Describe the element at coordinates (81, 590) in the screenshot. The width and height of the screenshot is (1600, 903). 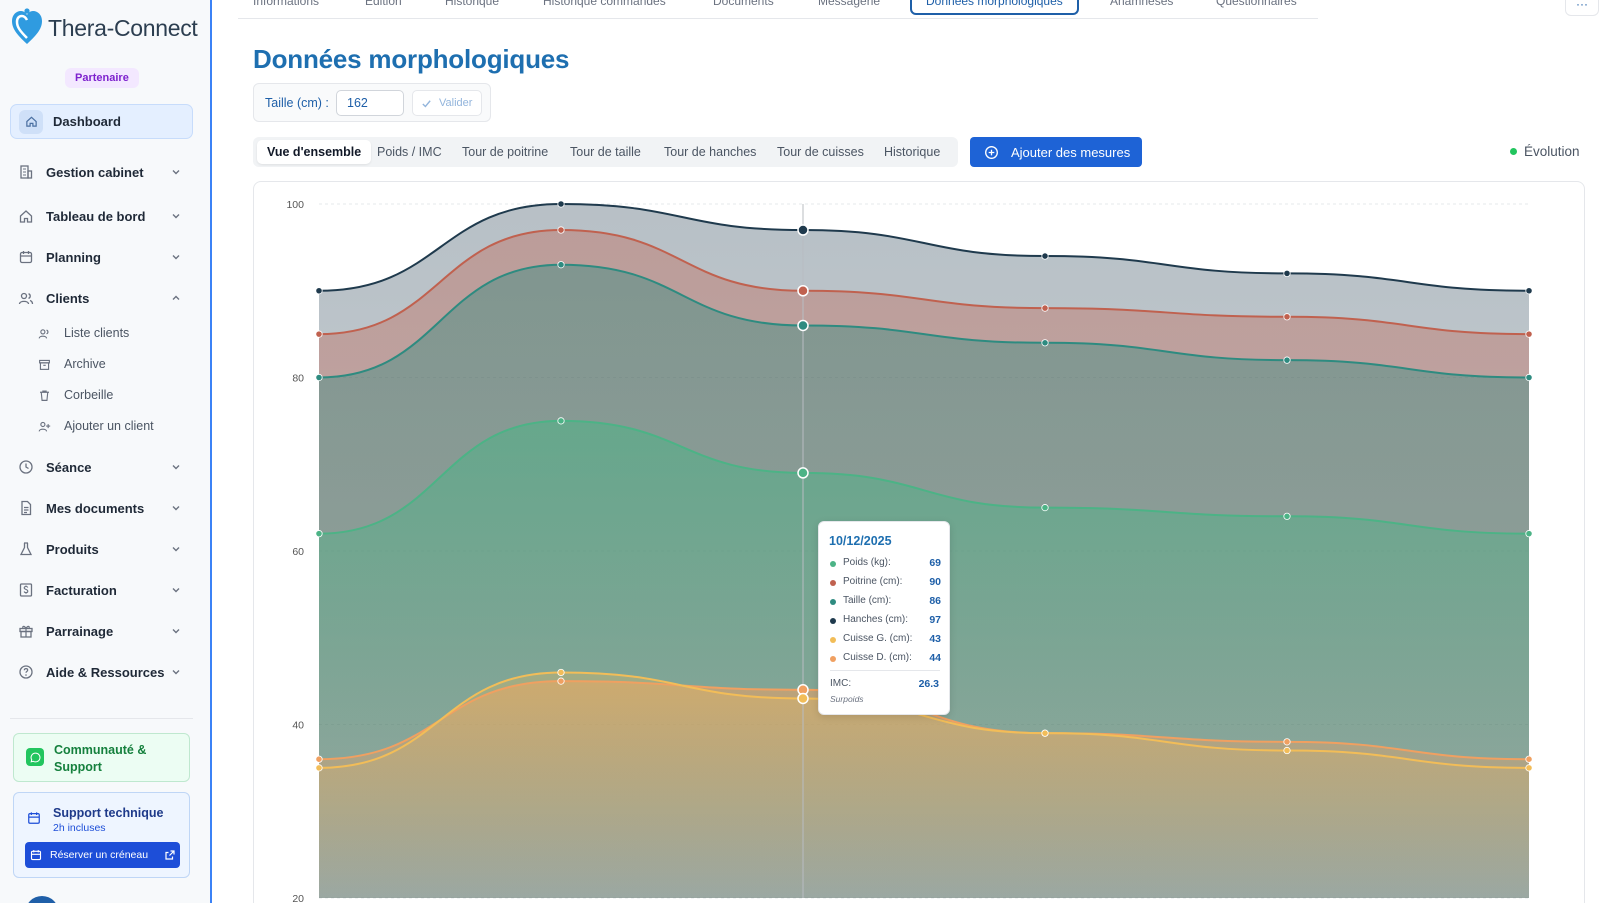
I see `sidebar-item-label: Facturation` at that location.